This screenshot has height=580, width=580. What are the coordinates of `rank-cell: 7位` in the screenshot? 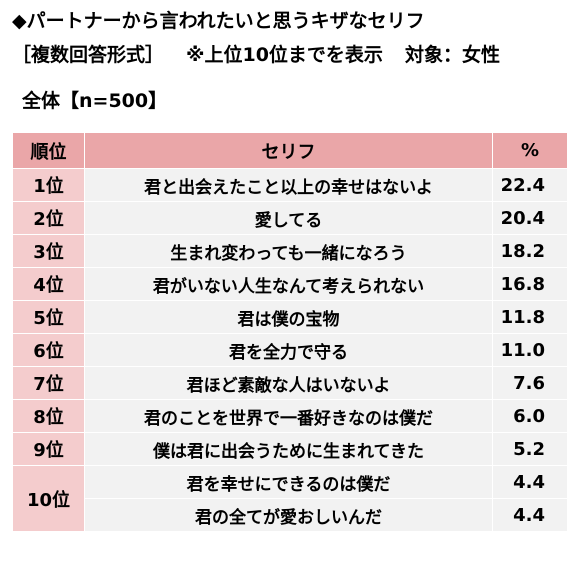 It's located at (48, 383).